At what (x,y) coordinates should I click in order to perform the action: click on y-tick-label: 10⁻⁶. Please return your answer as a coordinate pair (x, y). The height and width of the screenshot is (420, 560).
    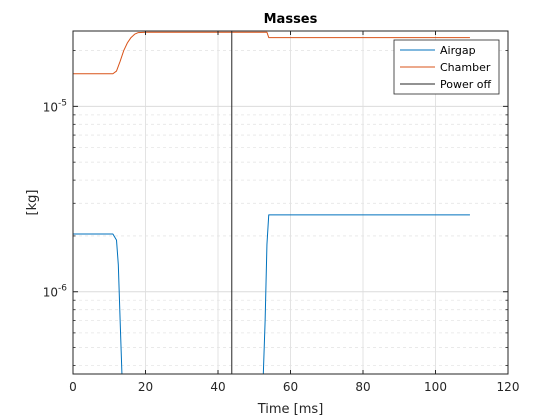
    Looking at the image, I should click on (55, 292).